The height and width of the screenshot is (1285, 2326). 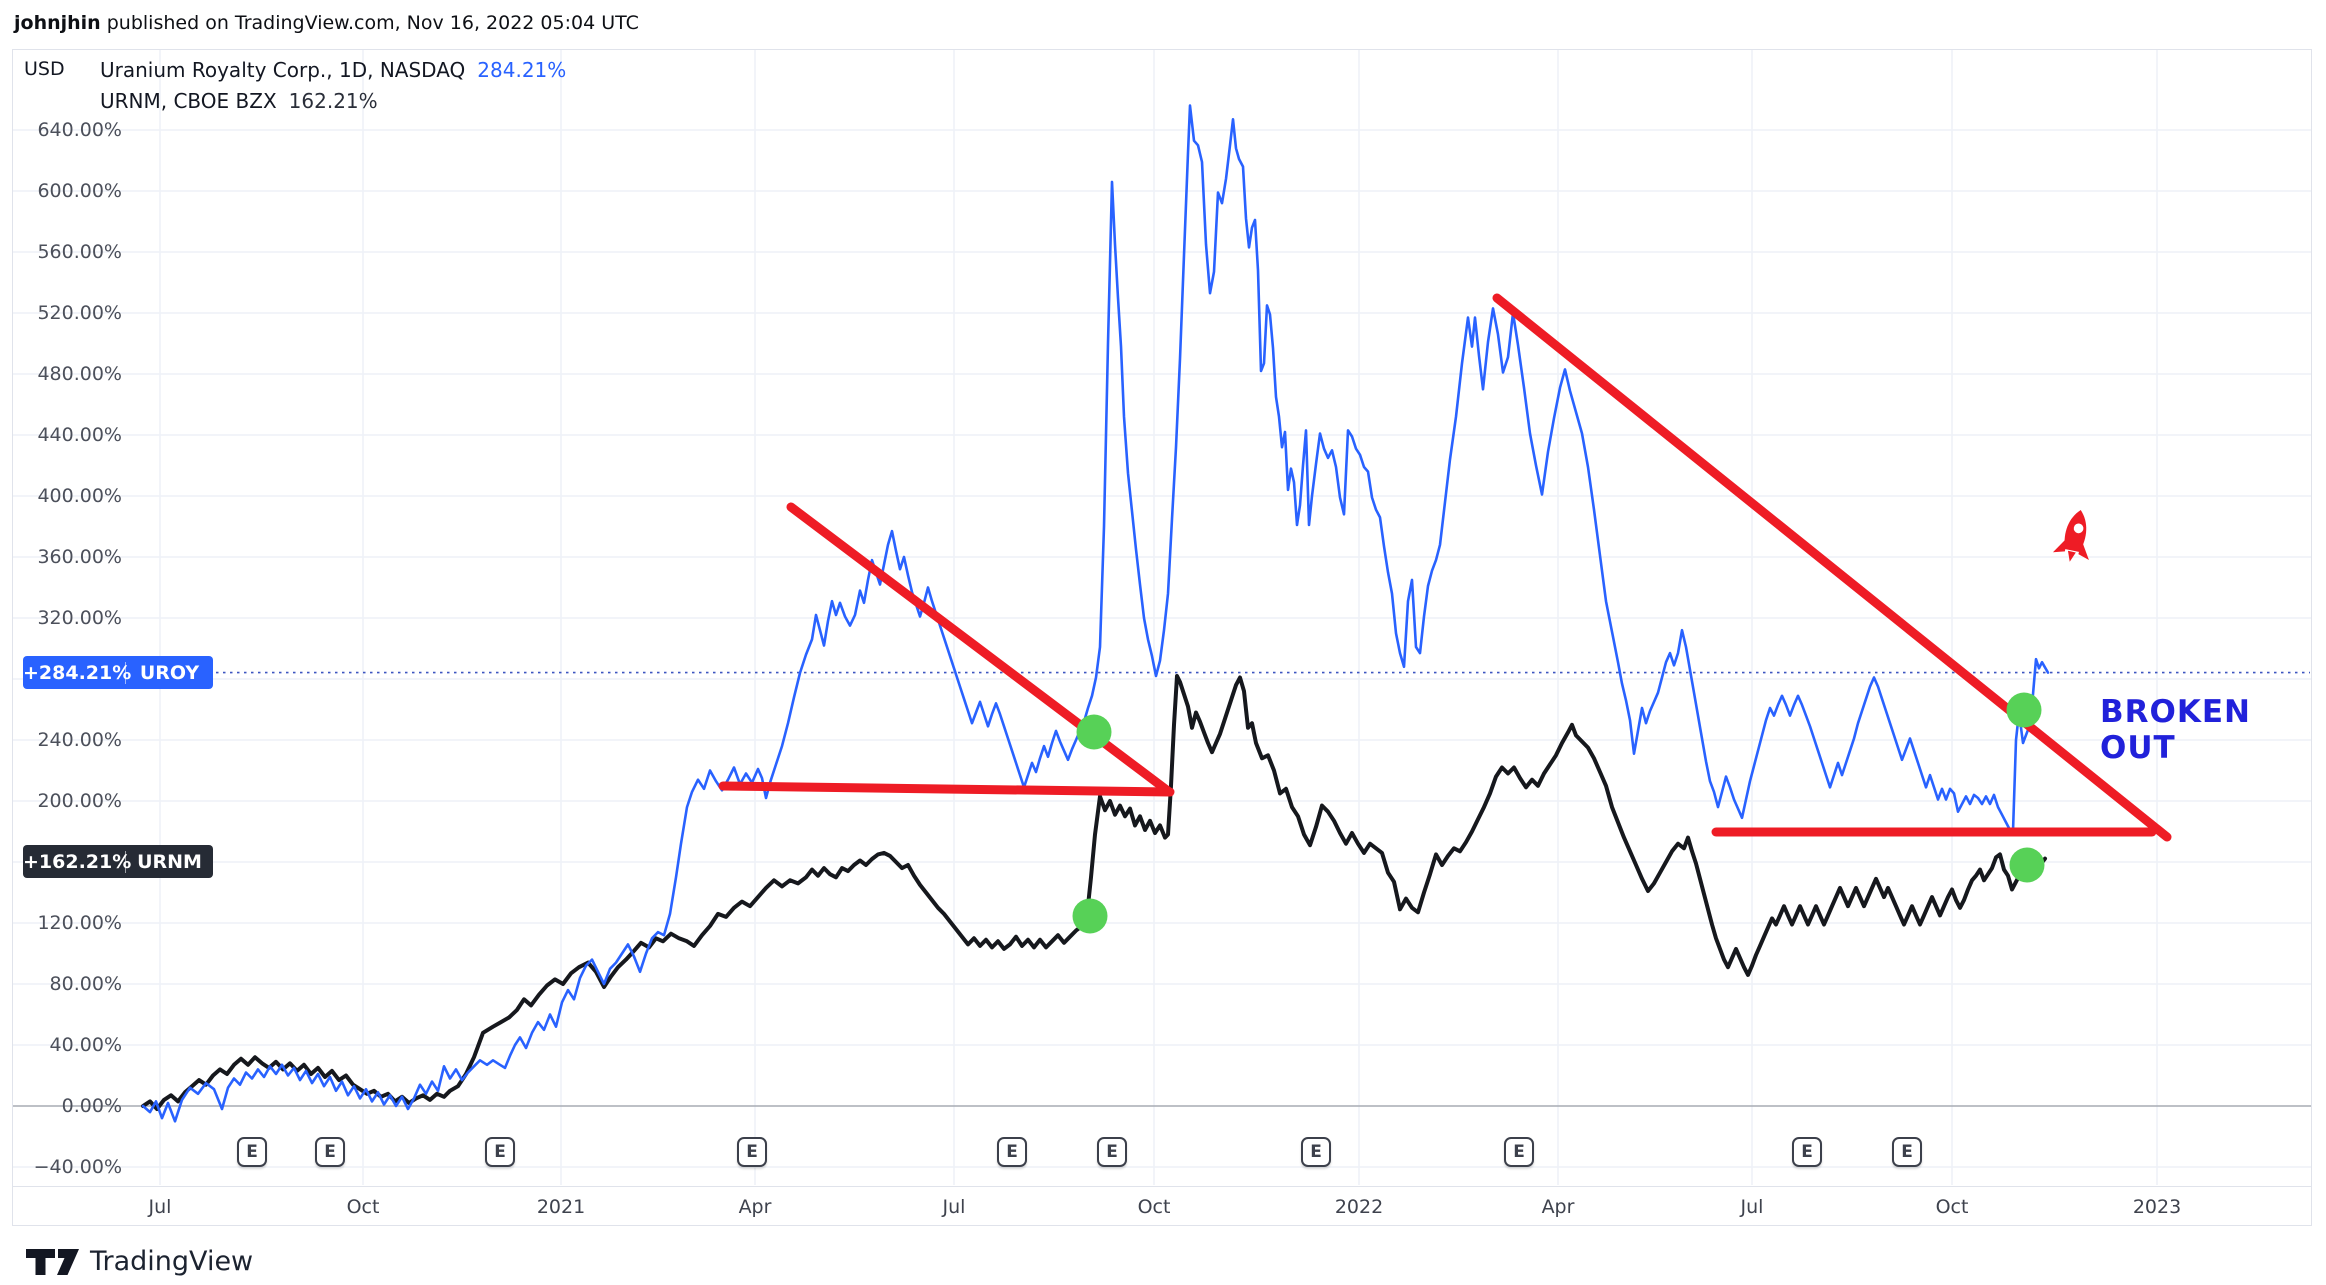 What do you see at coordinates (77, 861) in the screenshot?
I see `price-badge-urnm-value: +162.21%` at bounding box center [77, 861].